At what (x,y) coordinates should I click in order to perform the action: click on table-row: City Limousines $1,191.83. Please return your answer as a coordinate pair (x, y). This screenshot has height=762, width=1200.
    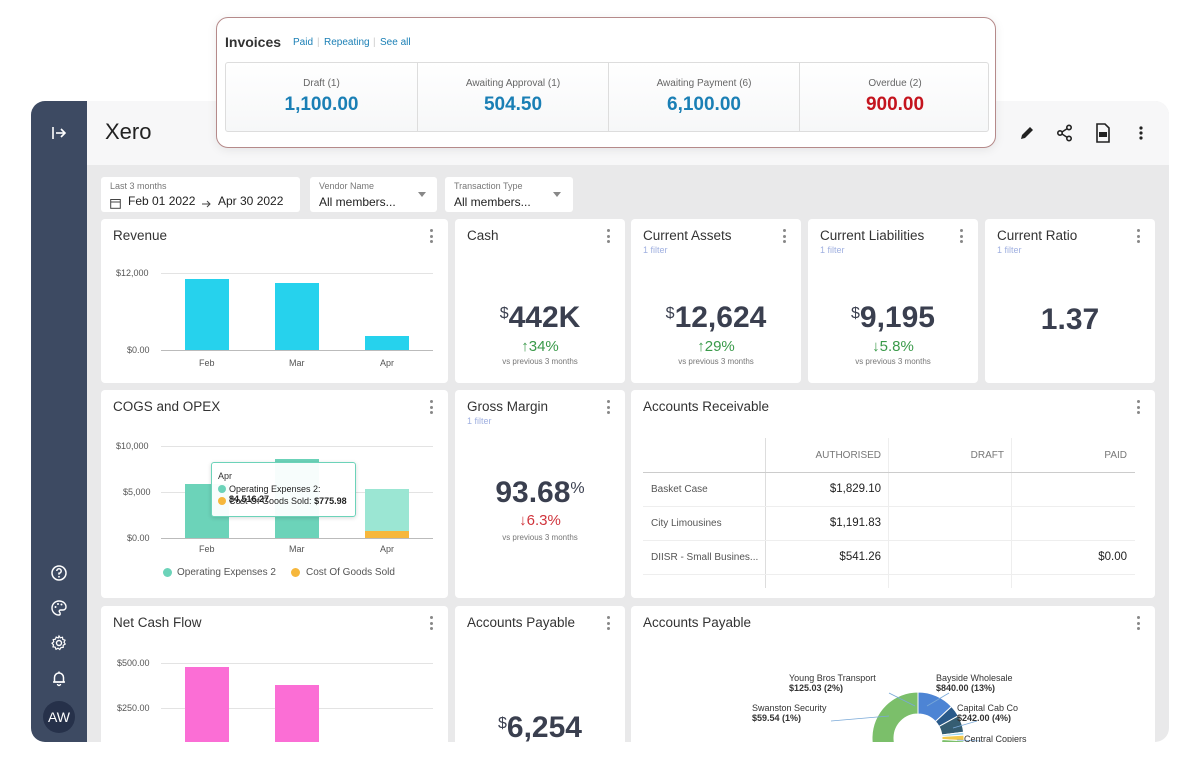
    Looking at the image, I should click on (893, 526).